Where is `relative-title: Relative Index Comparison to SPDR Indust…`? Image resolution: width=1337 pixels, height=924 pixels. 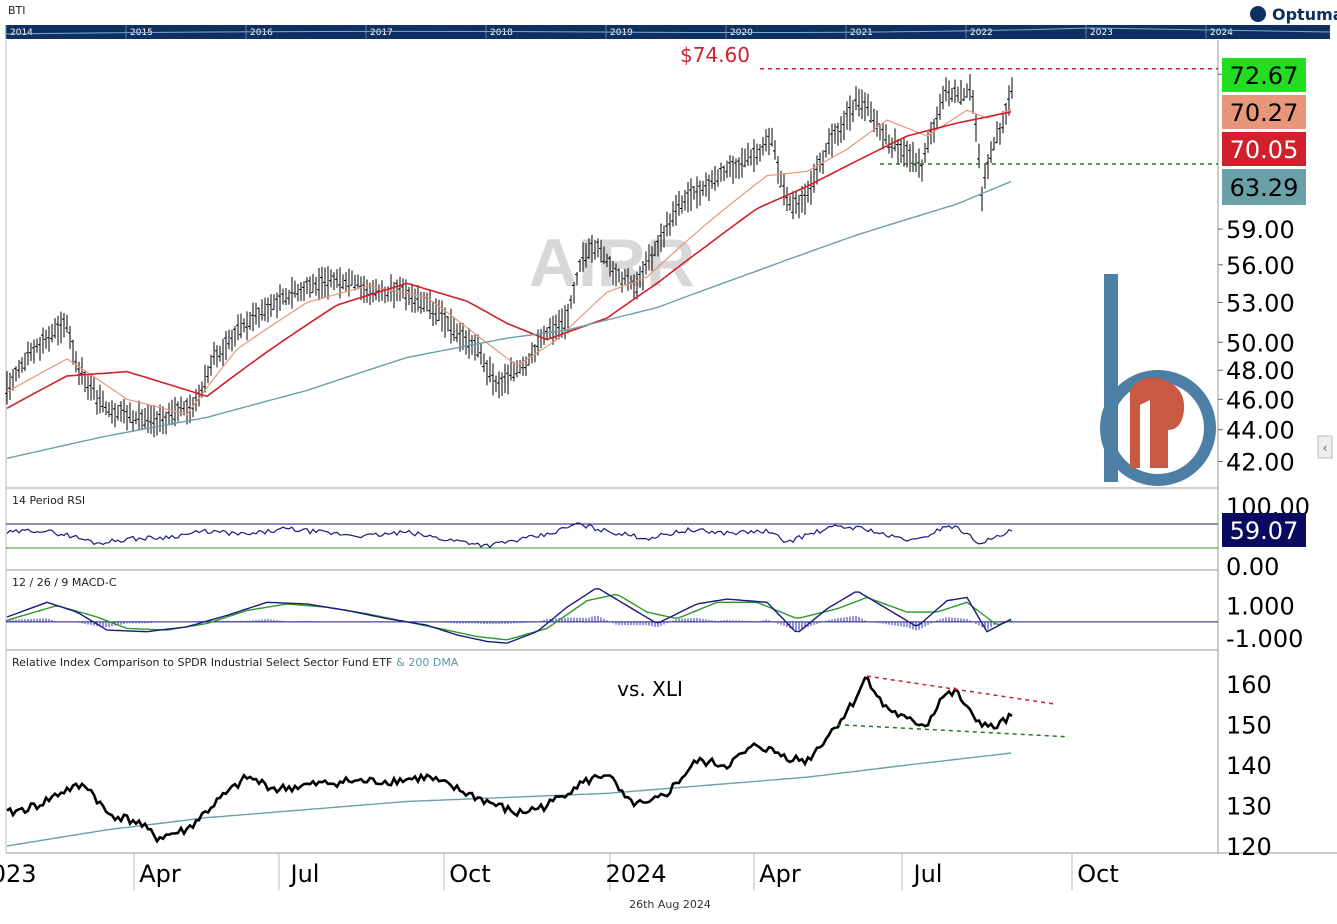
relative-title: Relative Index Comparison to SPDR Indust… is located at coordinates (235, 662).